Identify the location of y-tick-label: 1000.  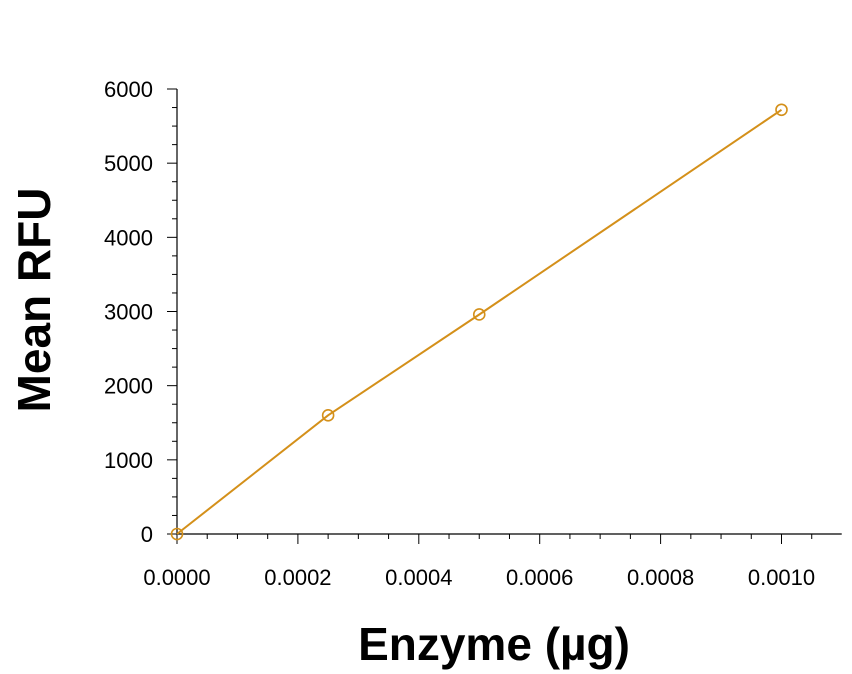
(128, 460).